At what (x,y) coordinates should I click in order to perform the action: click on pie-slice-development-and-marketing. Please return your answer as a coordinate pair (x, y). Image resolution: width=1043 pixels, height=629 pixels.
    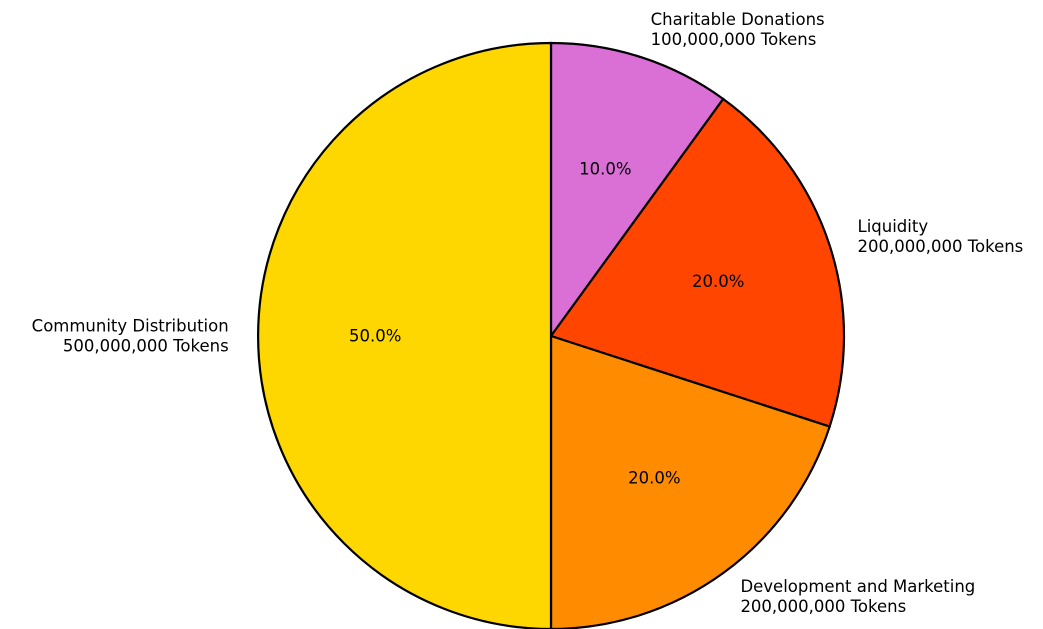
    Looking at the image, I should click on (690, 481).